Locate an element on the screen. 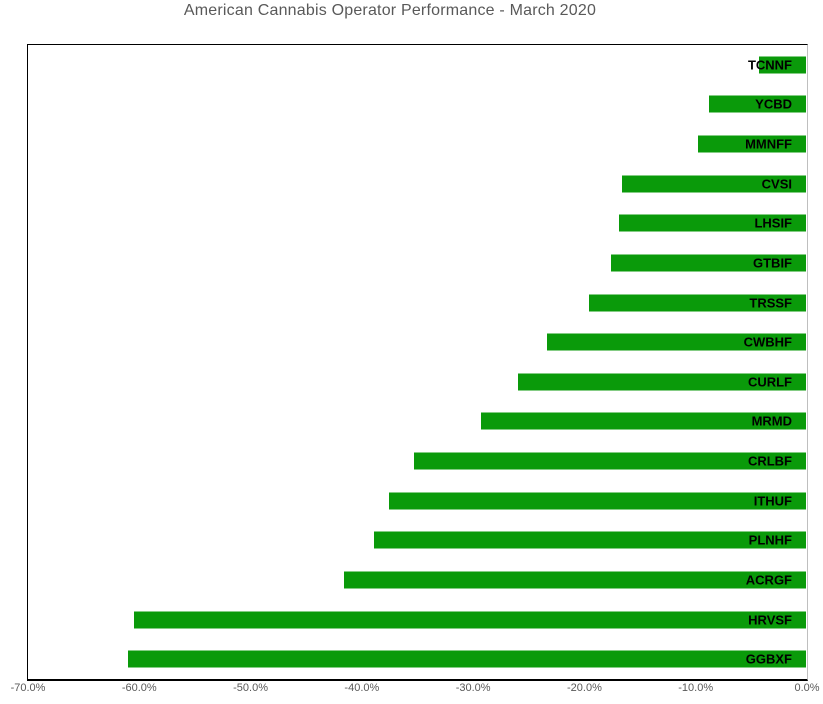 The image size is (823, 704). bar-label-acrgf: ACRGF is located at coordinates (768, 580).